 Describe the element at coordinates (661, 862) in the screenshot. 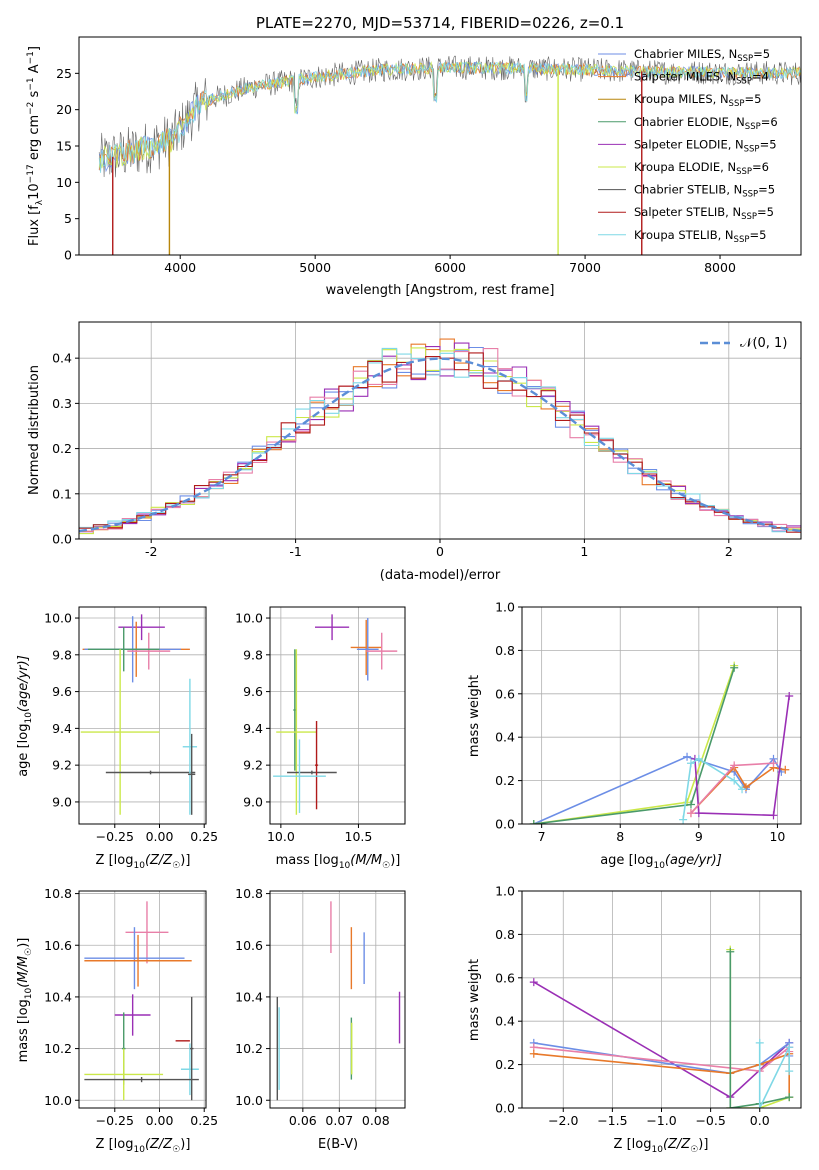

I see `x-axis-label: age [log10(age/yr)]` at that location.